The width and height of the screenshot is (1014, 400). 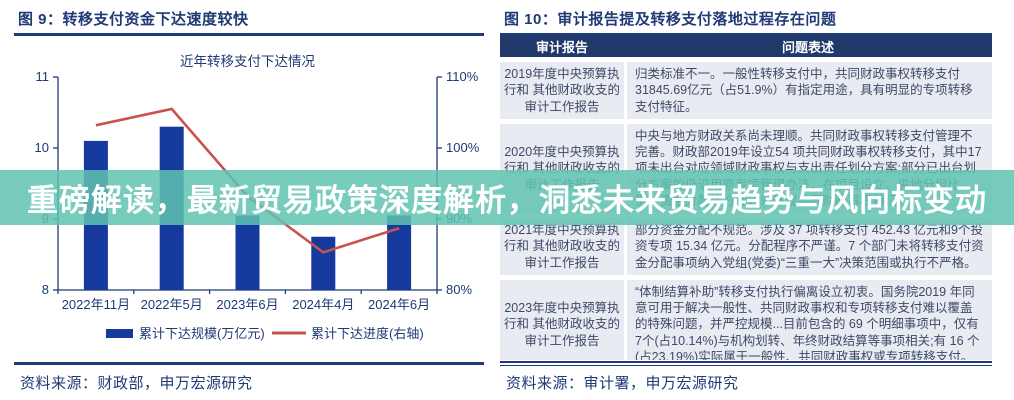 I want to click on figure9-bottom-rule, so click(x=249, y=363).